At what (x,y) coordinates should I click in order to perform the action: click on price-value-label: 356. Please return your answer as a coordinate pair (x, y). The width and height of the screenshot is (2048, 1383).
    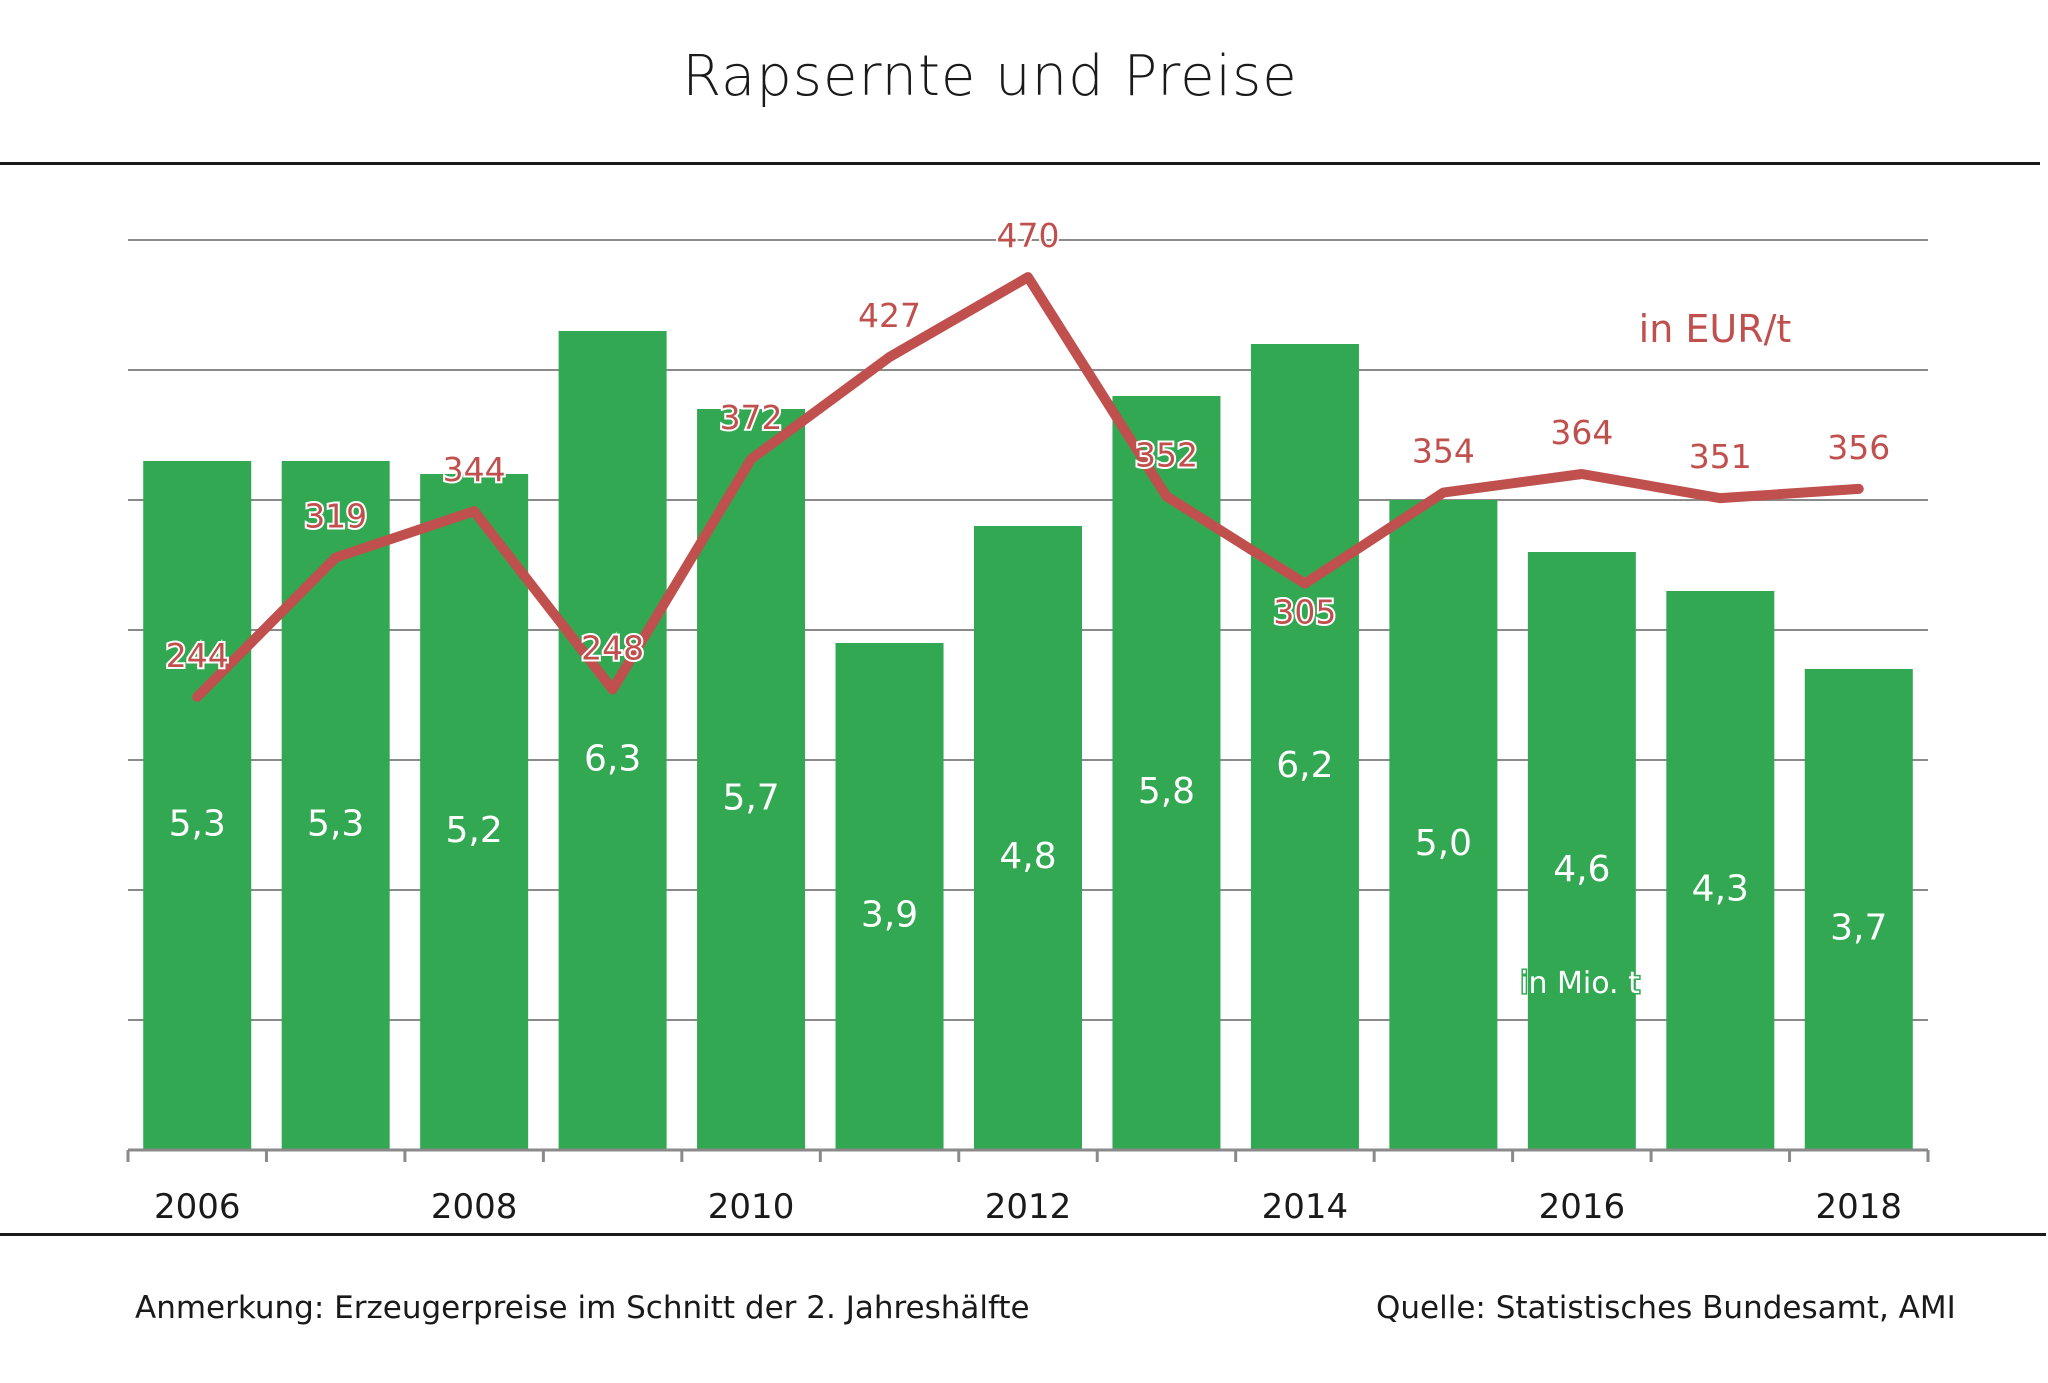
    Looking at the image, I should click on (1858, 447).